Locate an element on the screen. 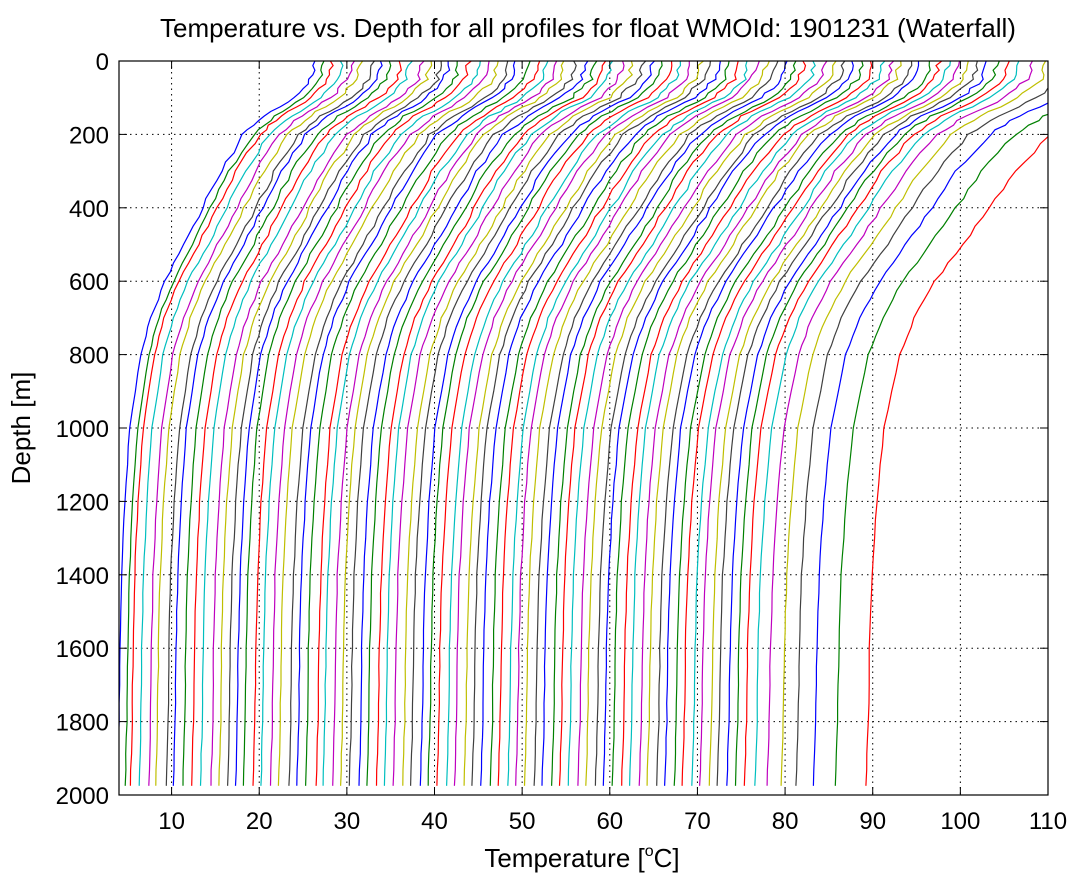 This screenshot has height=879, width=1081. y-tick-label: 1600 is located at coordinates (82, 649).